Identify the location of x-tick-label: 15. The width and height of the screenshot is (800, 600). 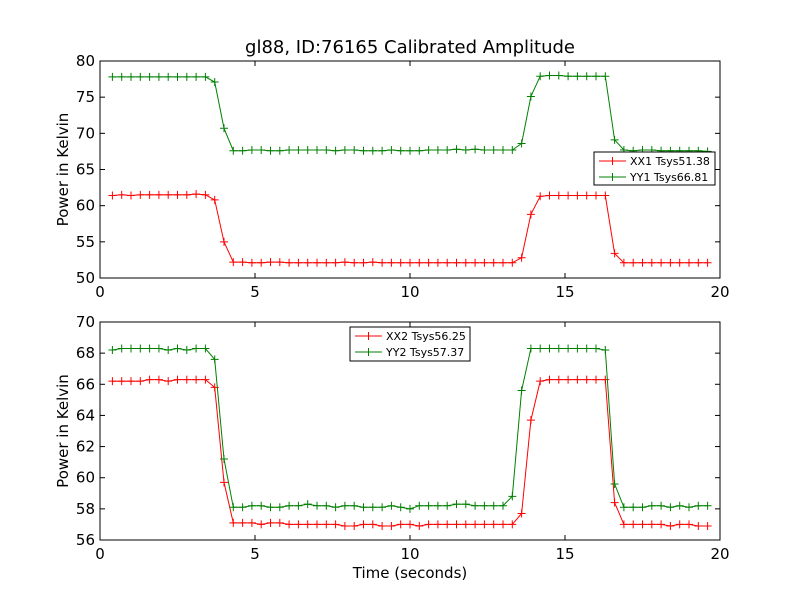
(564, 292).